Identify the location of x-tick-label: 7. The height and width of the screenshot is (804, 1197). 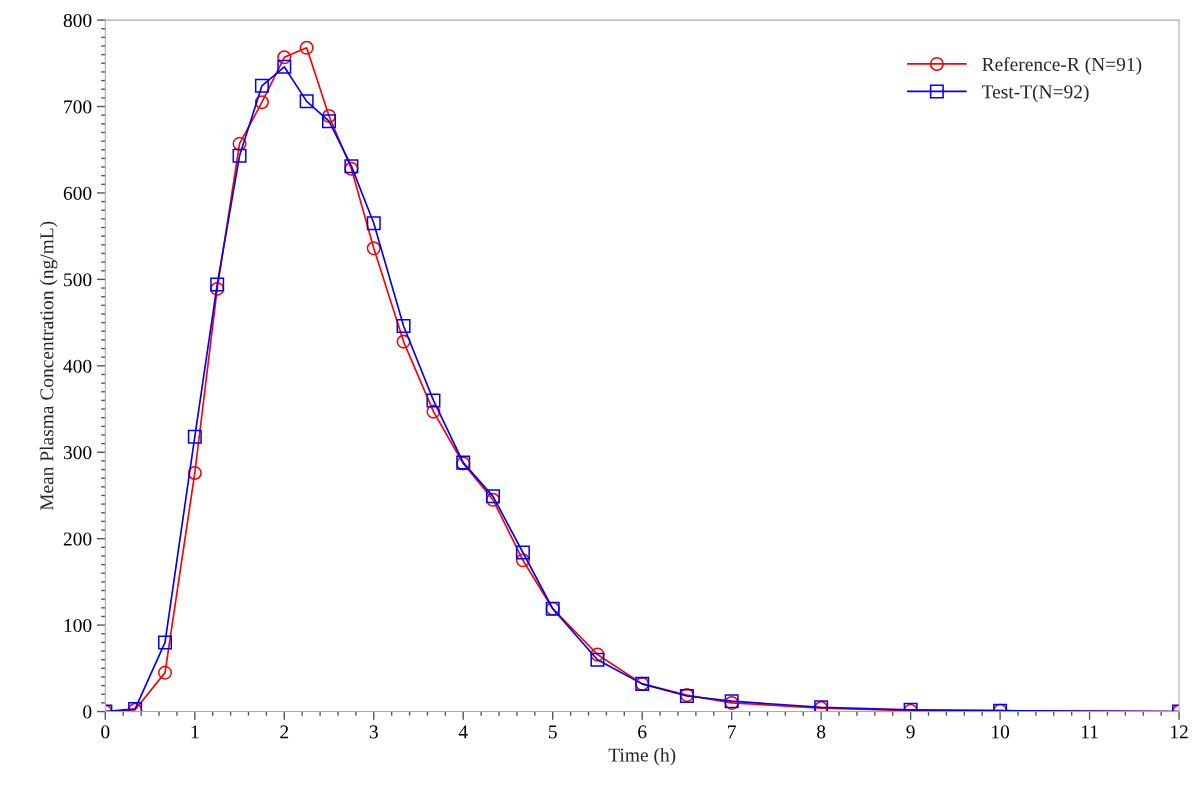
(732, 732).